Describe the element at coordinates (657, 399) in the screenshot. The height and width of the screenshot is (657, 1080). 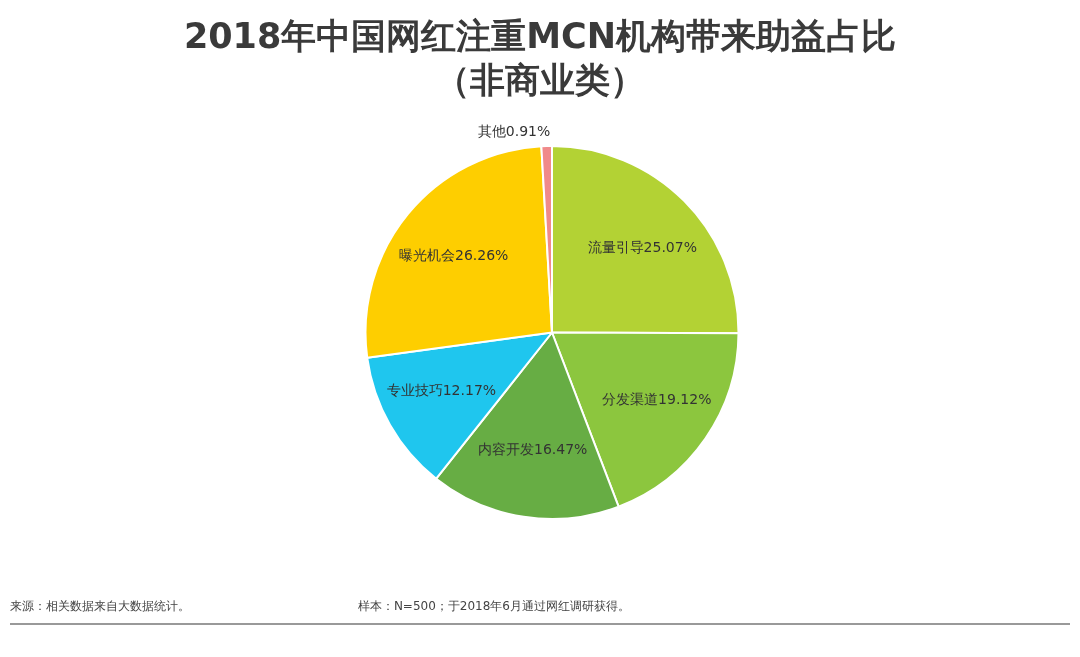
I see `slice-label: 分发渠道19.12%` at that location.